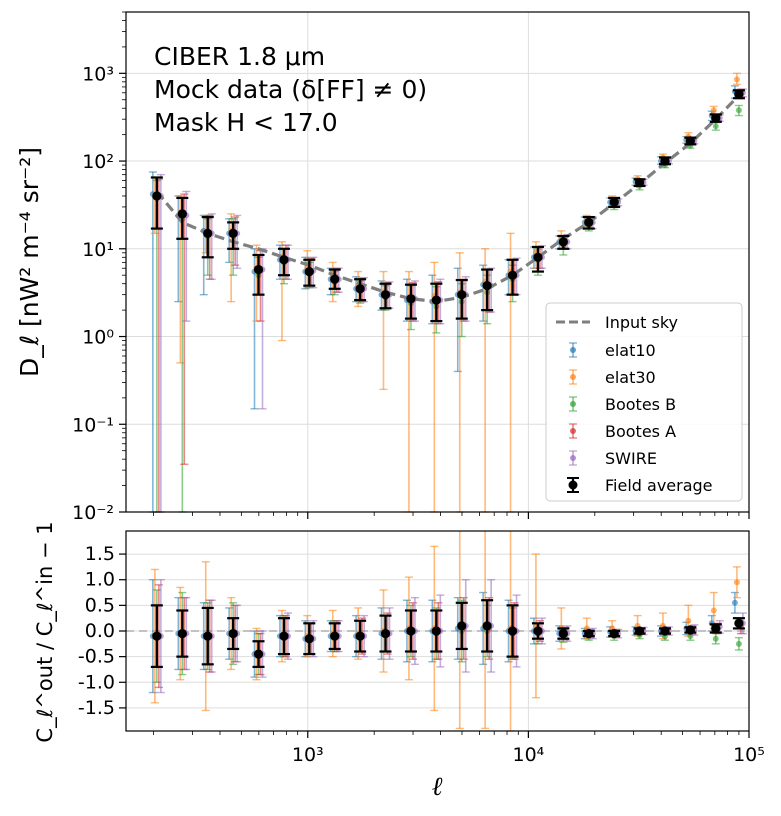  What do you see at coordinates (528, 755) in the screenshot?
I see `xtick-label: 10⁴` at bounding box center [528, 755].